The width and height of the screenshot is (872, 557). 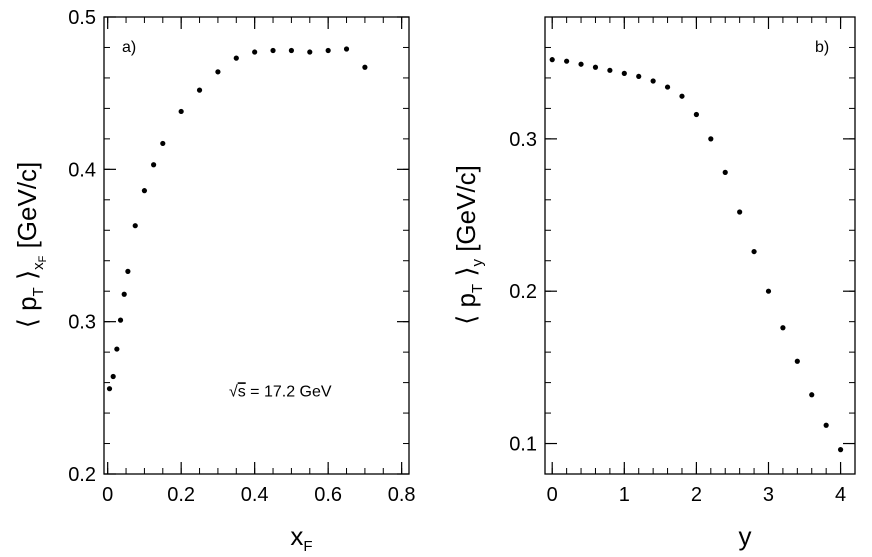 I want to click on x-tick-label: 3, so click(x=768, y=495).